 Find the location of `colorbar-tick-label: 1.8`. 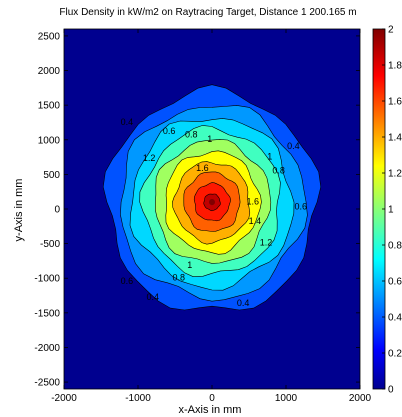

colorbar-tick-label: 1.8 is located at coordinates (395, 66).